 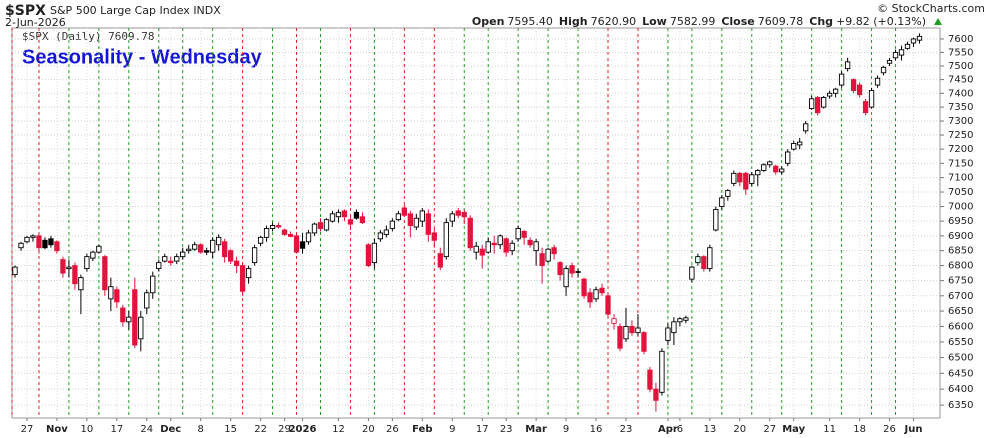 I want to click on quote-value: +9.82 (+0.13%), so click(x=881, y=21).